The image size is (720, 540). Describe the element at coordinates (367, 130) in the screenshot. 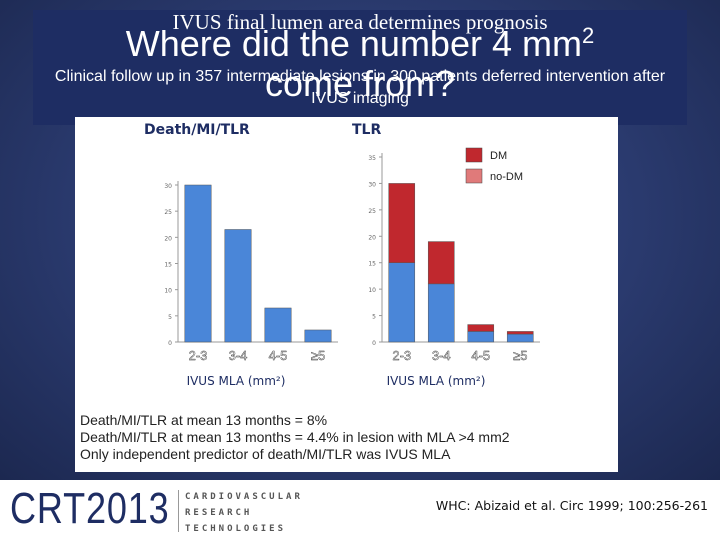

I see `chart2-title: TLR` at that location.